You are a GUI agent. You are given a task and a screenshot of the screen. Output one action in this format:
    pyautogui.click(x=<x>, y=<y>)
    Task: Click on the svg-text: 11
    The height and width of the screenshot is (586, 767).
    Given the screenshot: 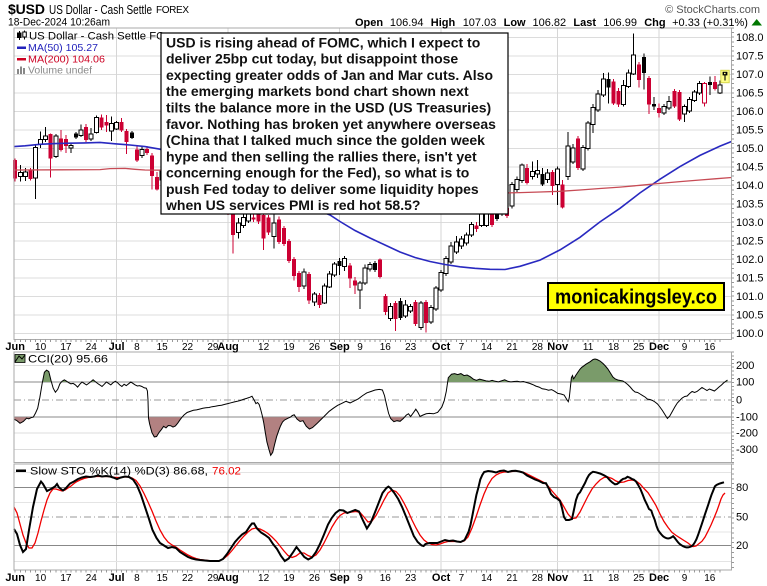 What is the action you would take?
    pyautogui.click(x=588, y=578)
    